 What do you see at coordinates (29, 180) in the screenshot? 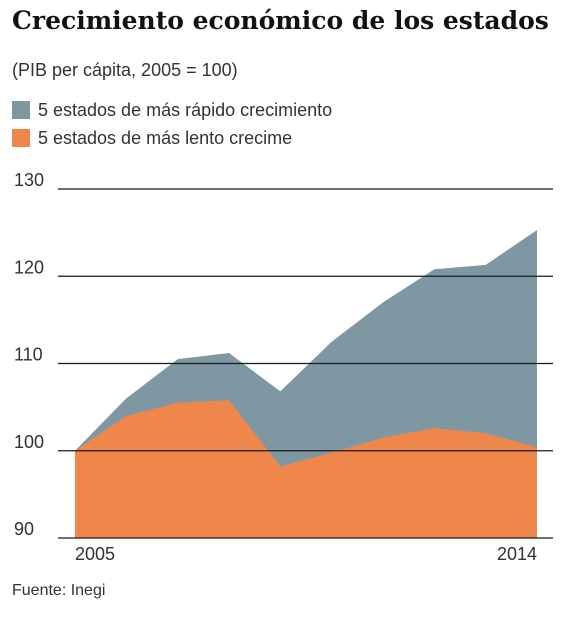
I see `y-tick-label-130: 130` at bounding box center [29, 180].